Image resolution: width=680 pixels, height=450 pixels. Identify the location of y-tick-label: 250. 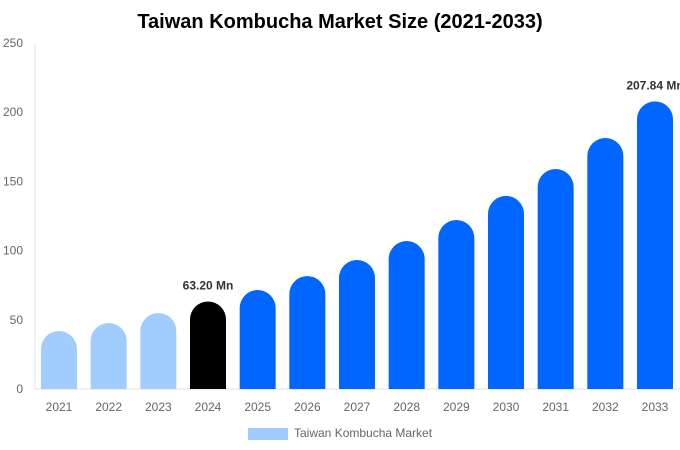
(13, 43).